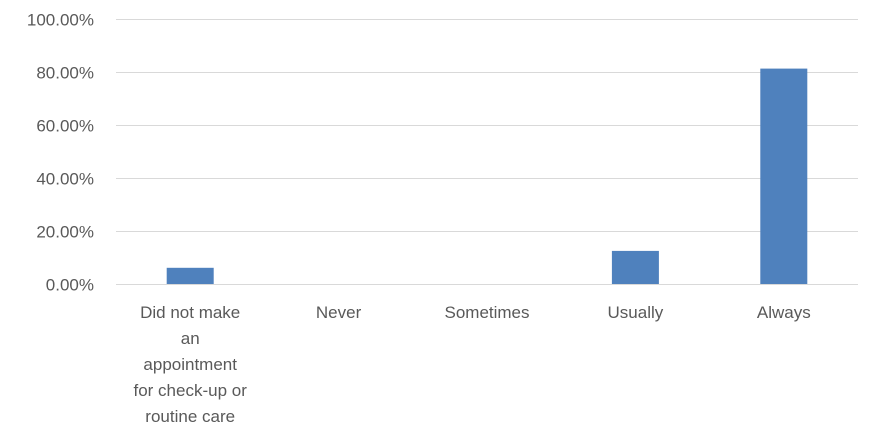  What do you see at coordinates (65, 232) in the screenshot?
I see `y-tick-label: 20.00%` at bounding box center [65, 232].